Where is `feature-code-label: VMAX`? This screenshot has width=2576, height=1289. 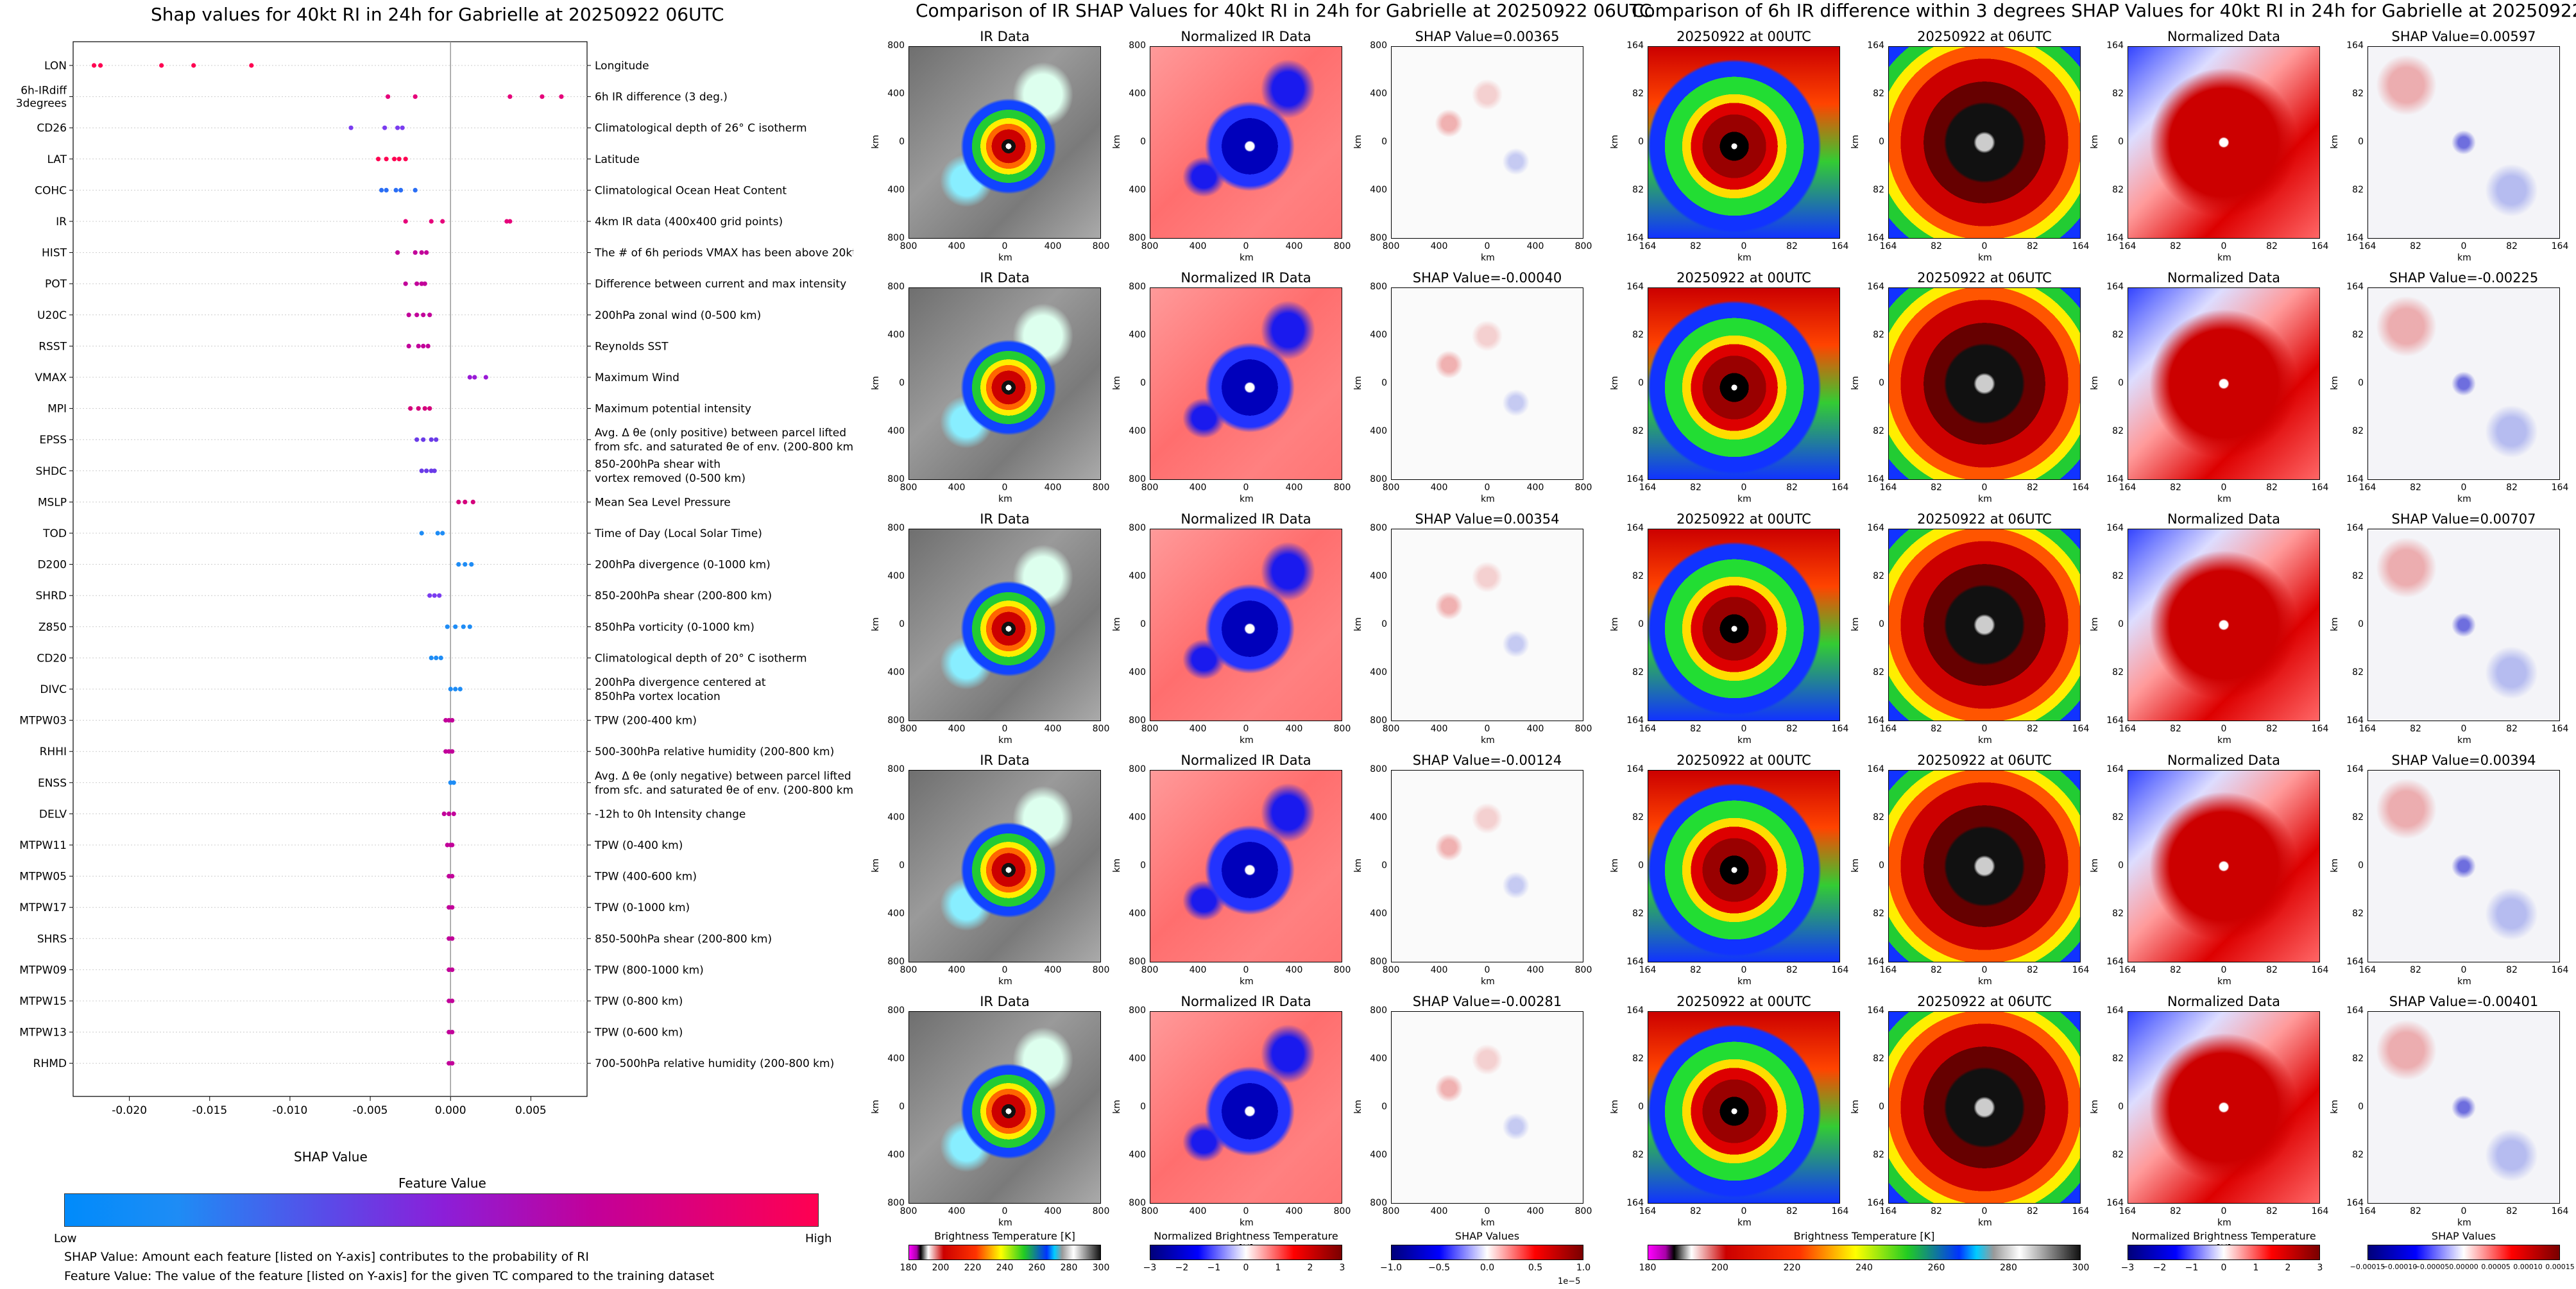
feature-code-label: VMAX is located at coordinates (51, 377).